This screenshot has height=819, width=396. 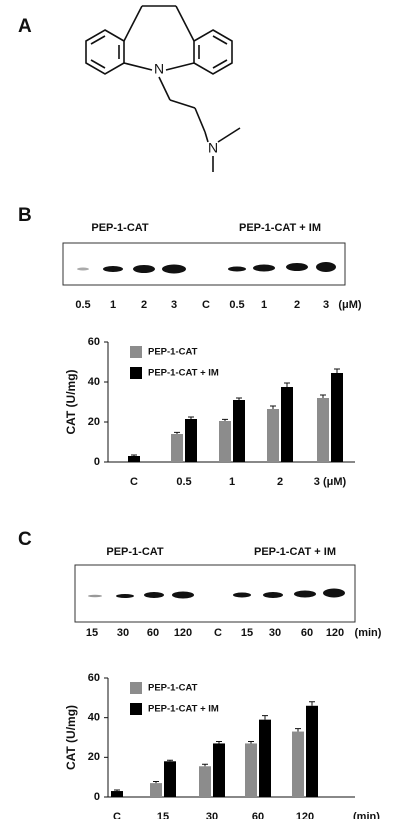 What do you see at coordinates (183, 482) in the screenshot?
I see `x-tick-label: 0.5` at bounding box center [183, 482].